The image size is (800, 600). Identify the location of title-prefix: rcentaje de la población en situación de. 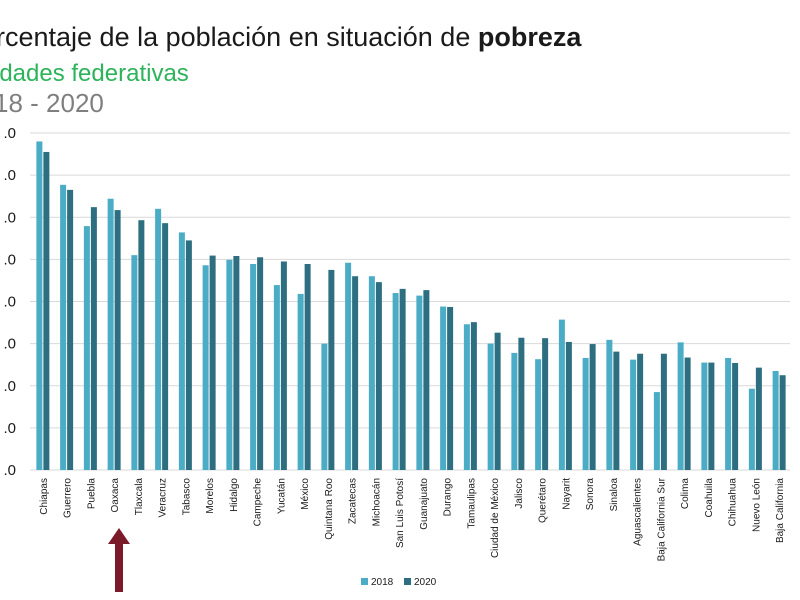
(239, 37).